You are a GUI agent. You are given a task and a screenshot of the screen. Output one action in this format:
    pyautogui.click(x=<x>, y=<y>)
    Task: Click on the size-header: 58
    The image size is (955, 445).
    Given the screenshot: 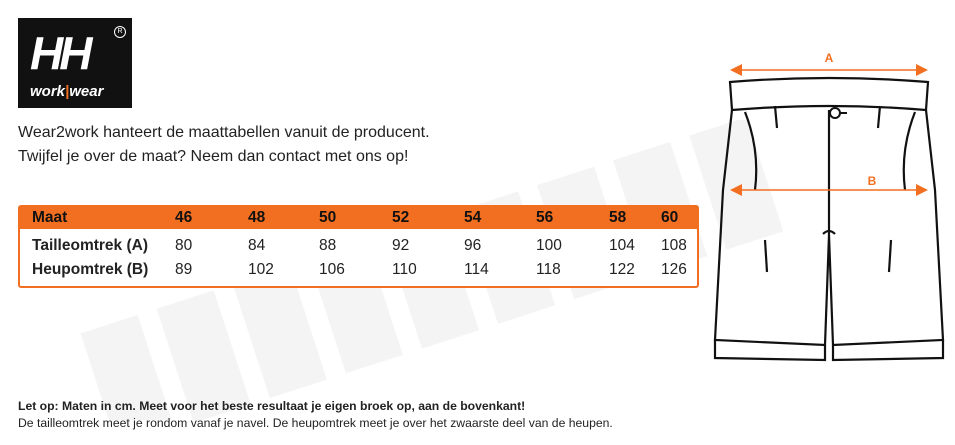 What is the action you would take?
    pyautogui.click(x=618, y=217)
    